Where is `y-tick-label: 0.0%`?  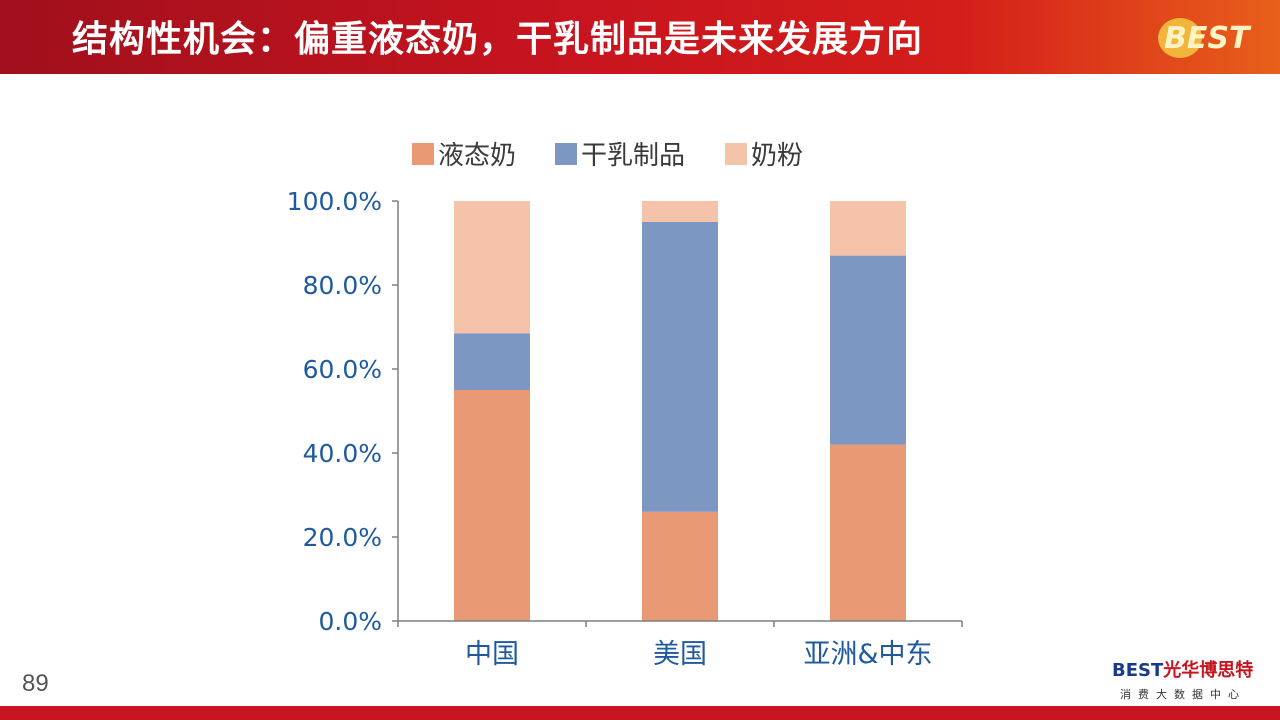 y-tick-label: 0.0% is located at coordinates (350, 621).